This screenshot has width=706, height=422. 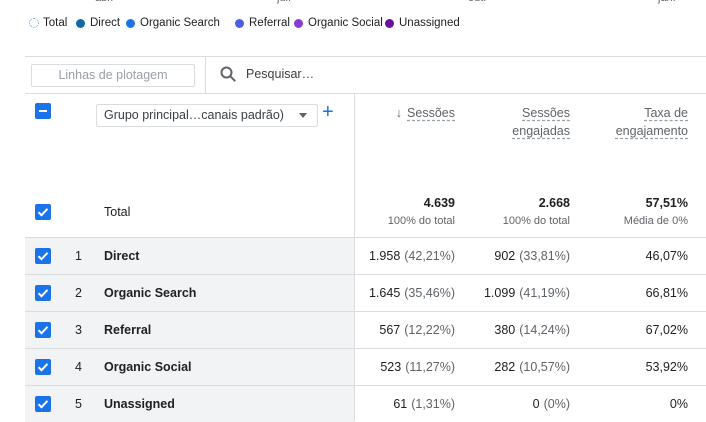 What do you see at coordinates (651, 122) in the screenshot?
I see `column-title: Taxa de engajamento` at bounding box center [651, 122].